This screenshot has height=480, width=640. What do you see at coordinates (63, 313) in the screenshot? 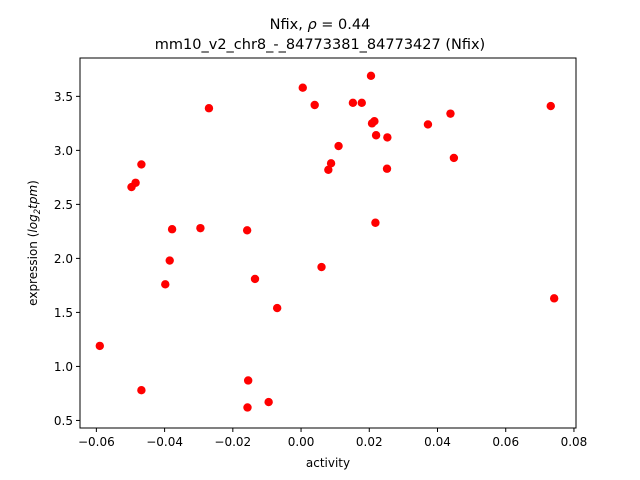
I see `y-tick-label: 1.5` at bounding box center [63, 313].